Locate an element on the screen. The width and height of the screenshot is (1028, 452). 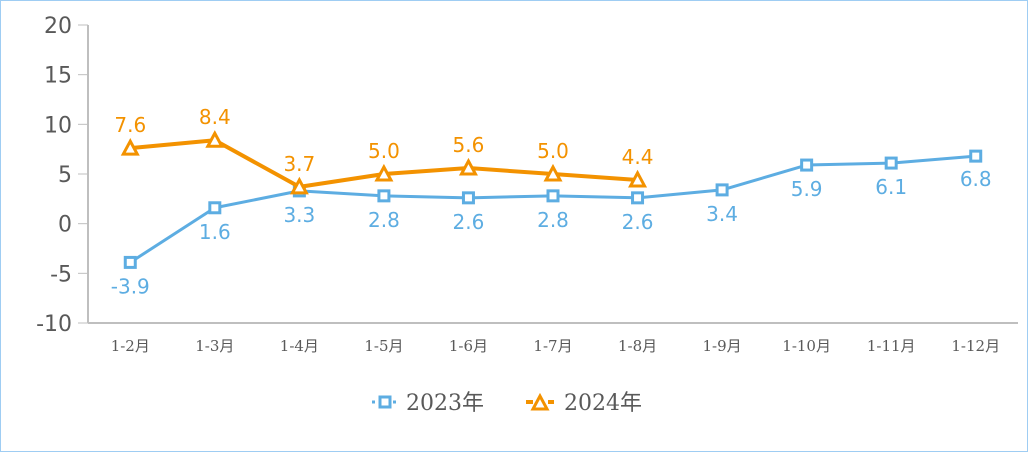
data-label: -3.9 is located at coordinates (130, 286).